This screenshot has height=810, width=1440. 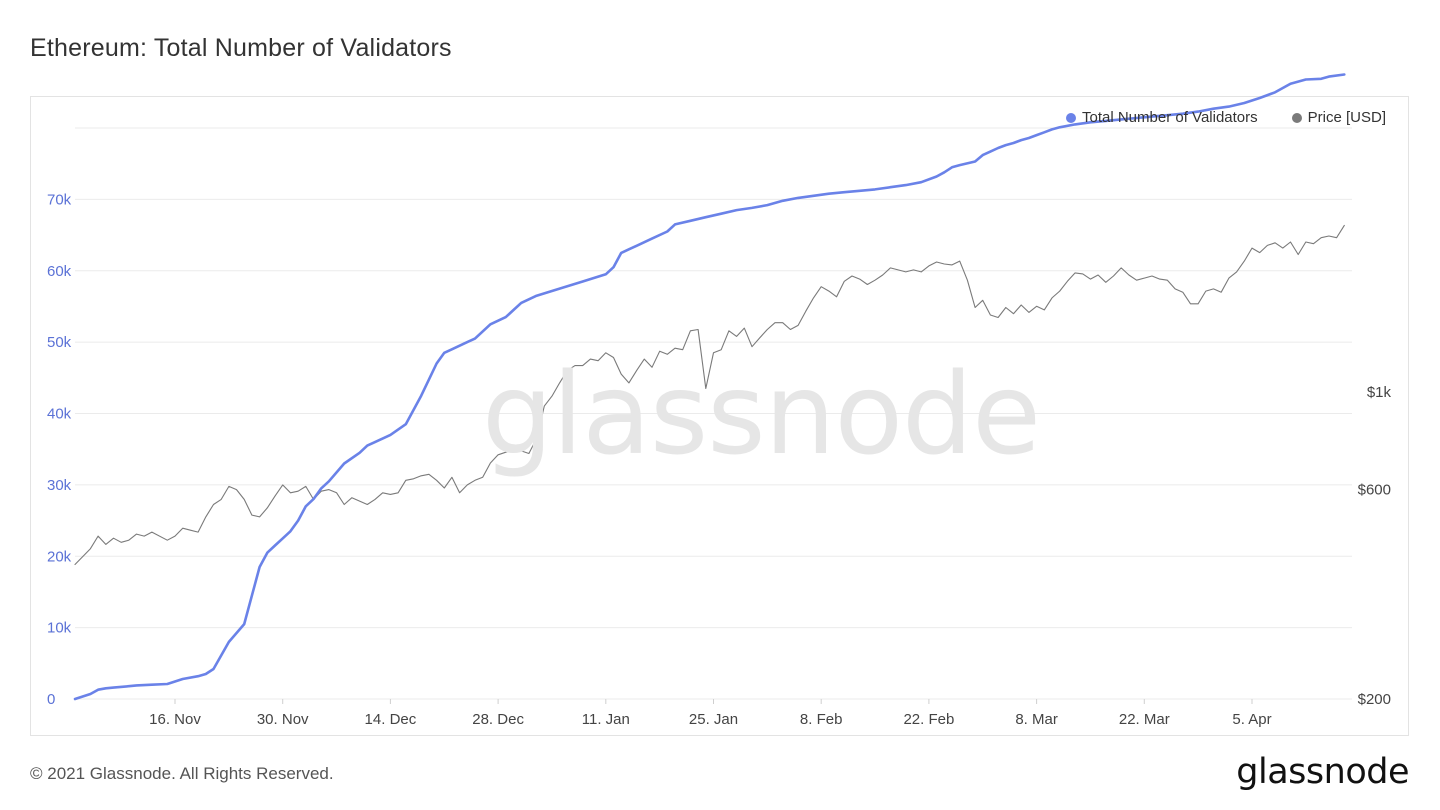 I want to click on left-tick-label-6: 60k, so click(x=59, y=271).